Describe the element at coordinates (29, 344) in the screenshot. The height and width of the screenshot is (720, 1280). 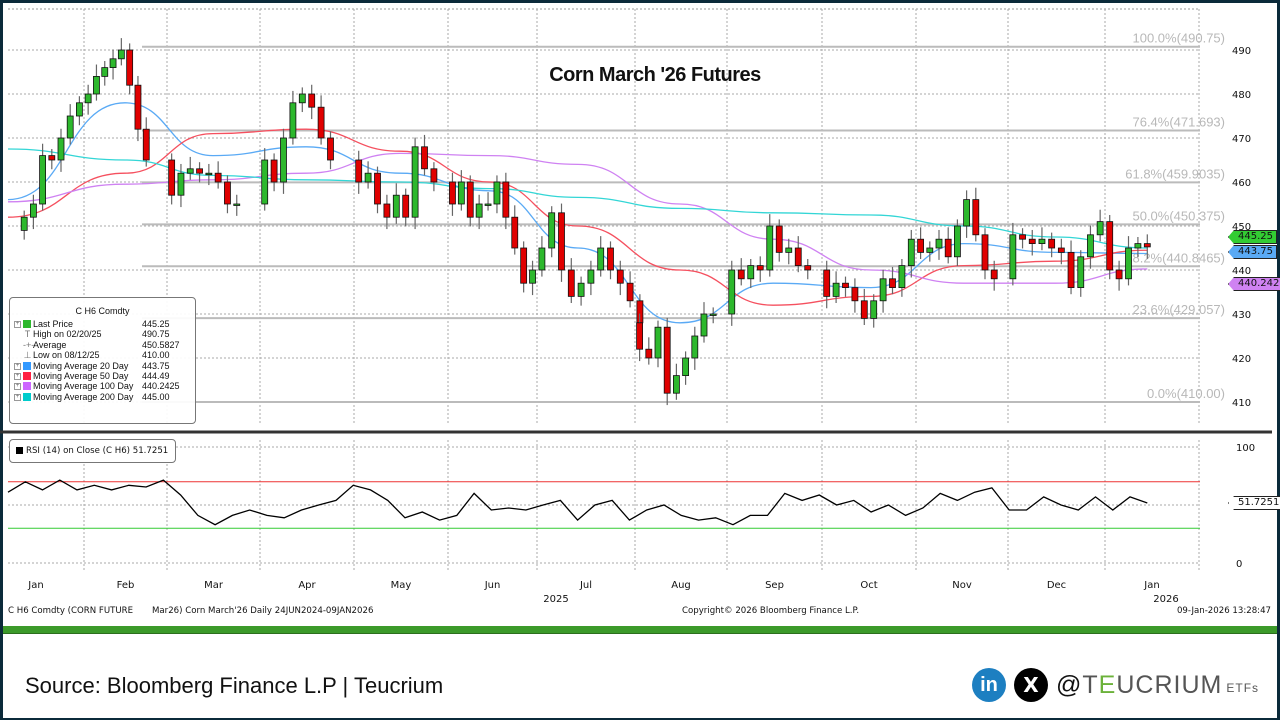
I see `average-marker-icon: -+-` at that location.